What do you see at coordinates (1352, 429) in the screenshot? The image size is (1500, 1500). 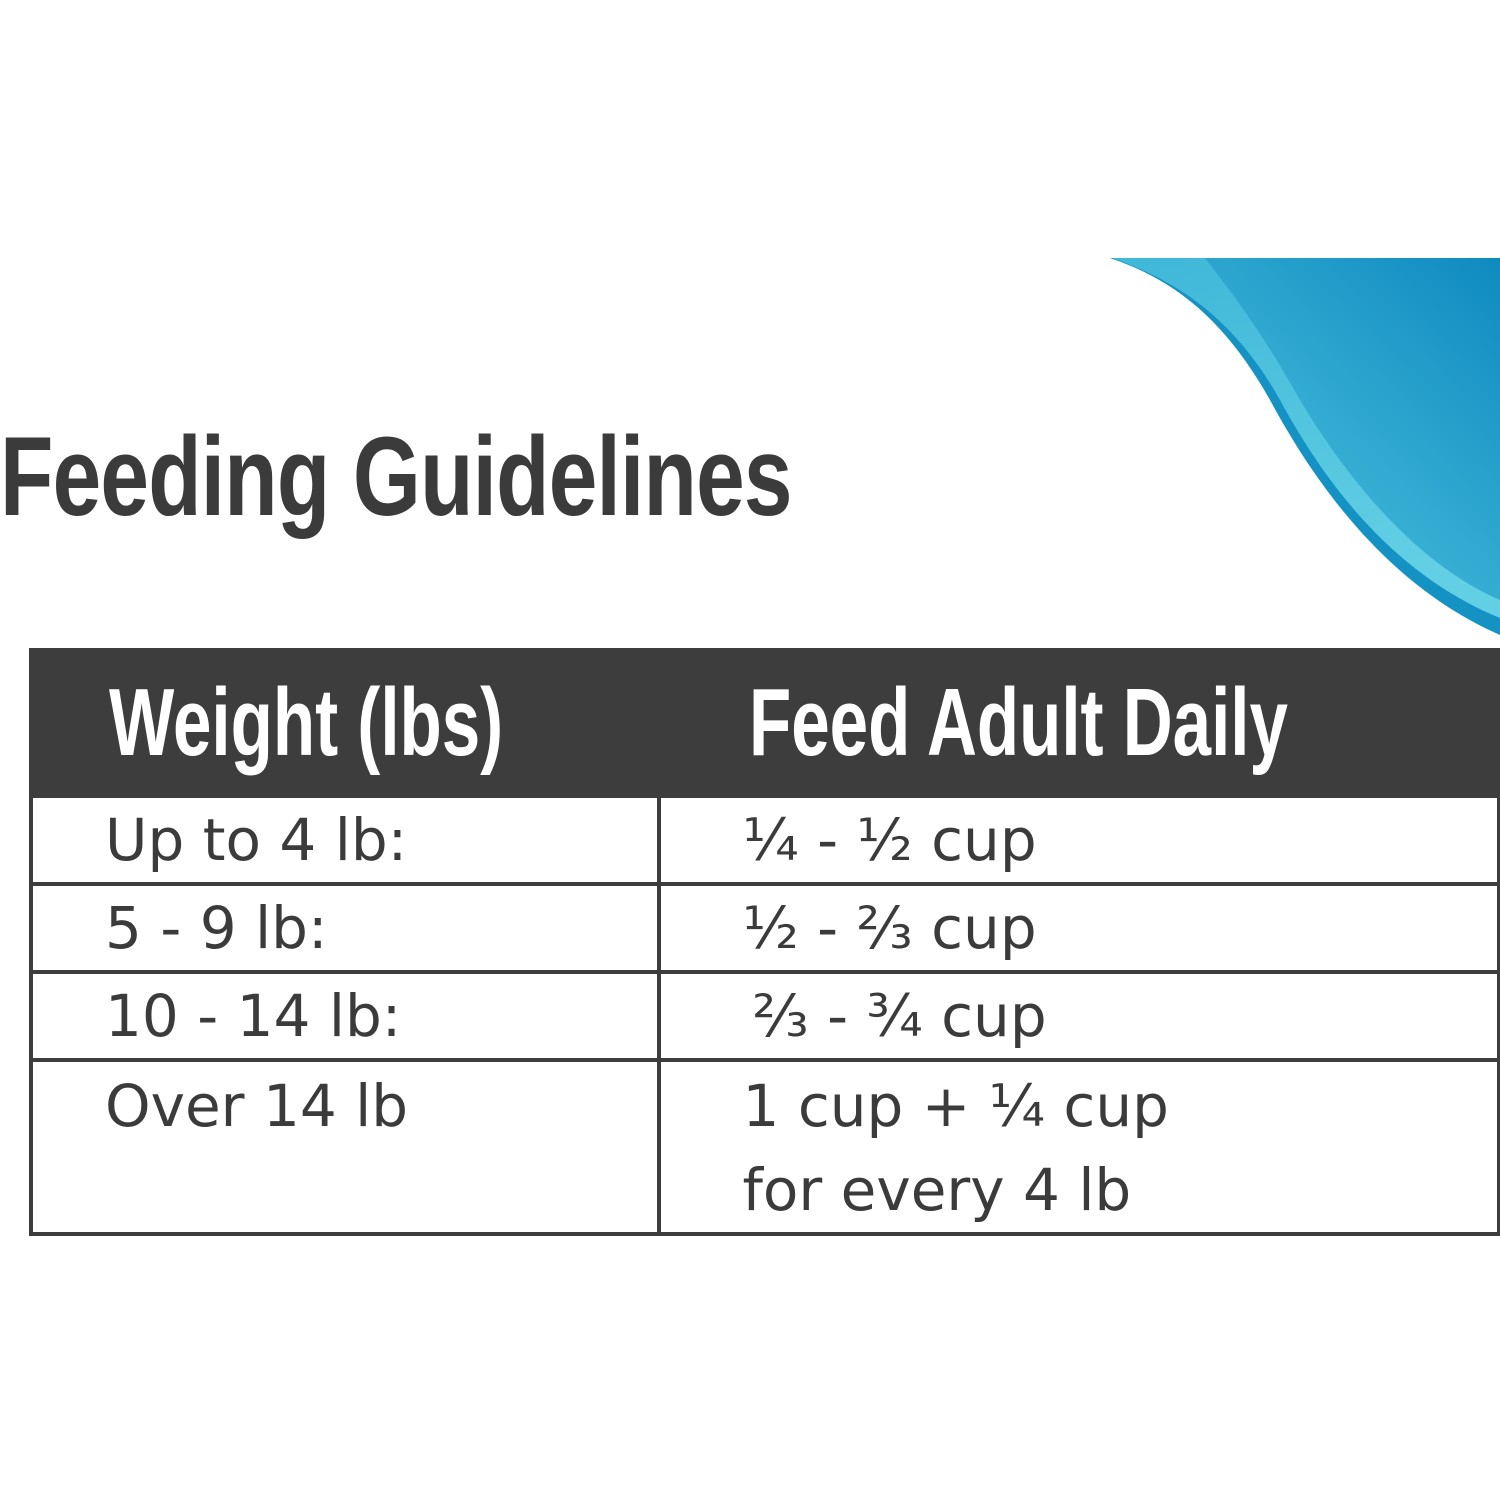 I see `wave-inner` at bounding box center [1352, 429].